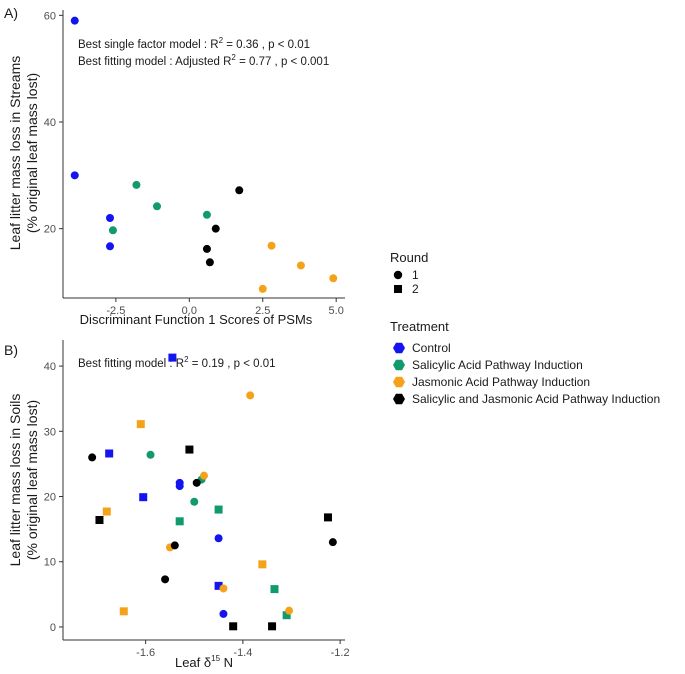 This screenshot has width=685, height=674. Describe the element at coordinates (204, 662) in the screenshot. I see `panel-b-xlabel: Leaf δ15 N` at that location.